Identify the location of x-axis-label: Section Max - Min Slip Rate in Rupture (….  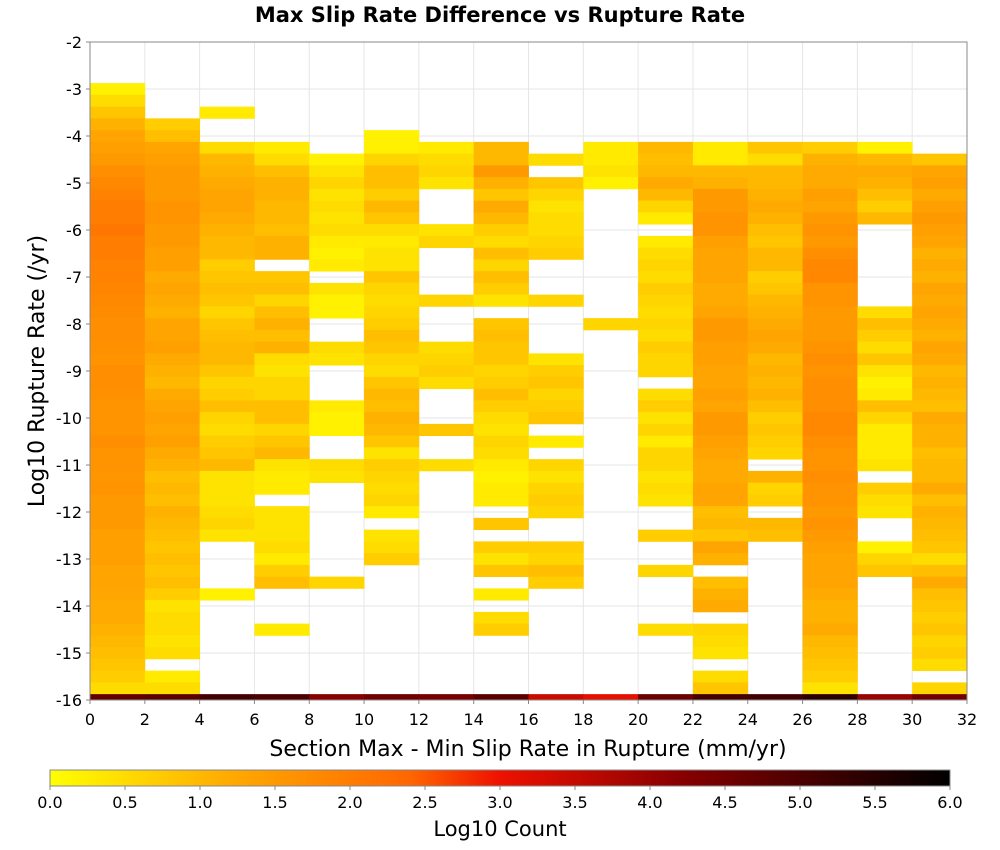
(527, 749).